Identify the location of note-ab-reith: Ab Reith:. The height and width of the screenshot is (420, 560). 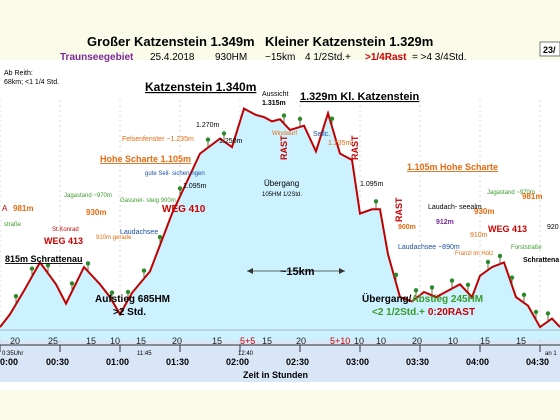
(18, 73).